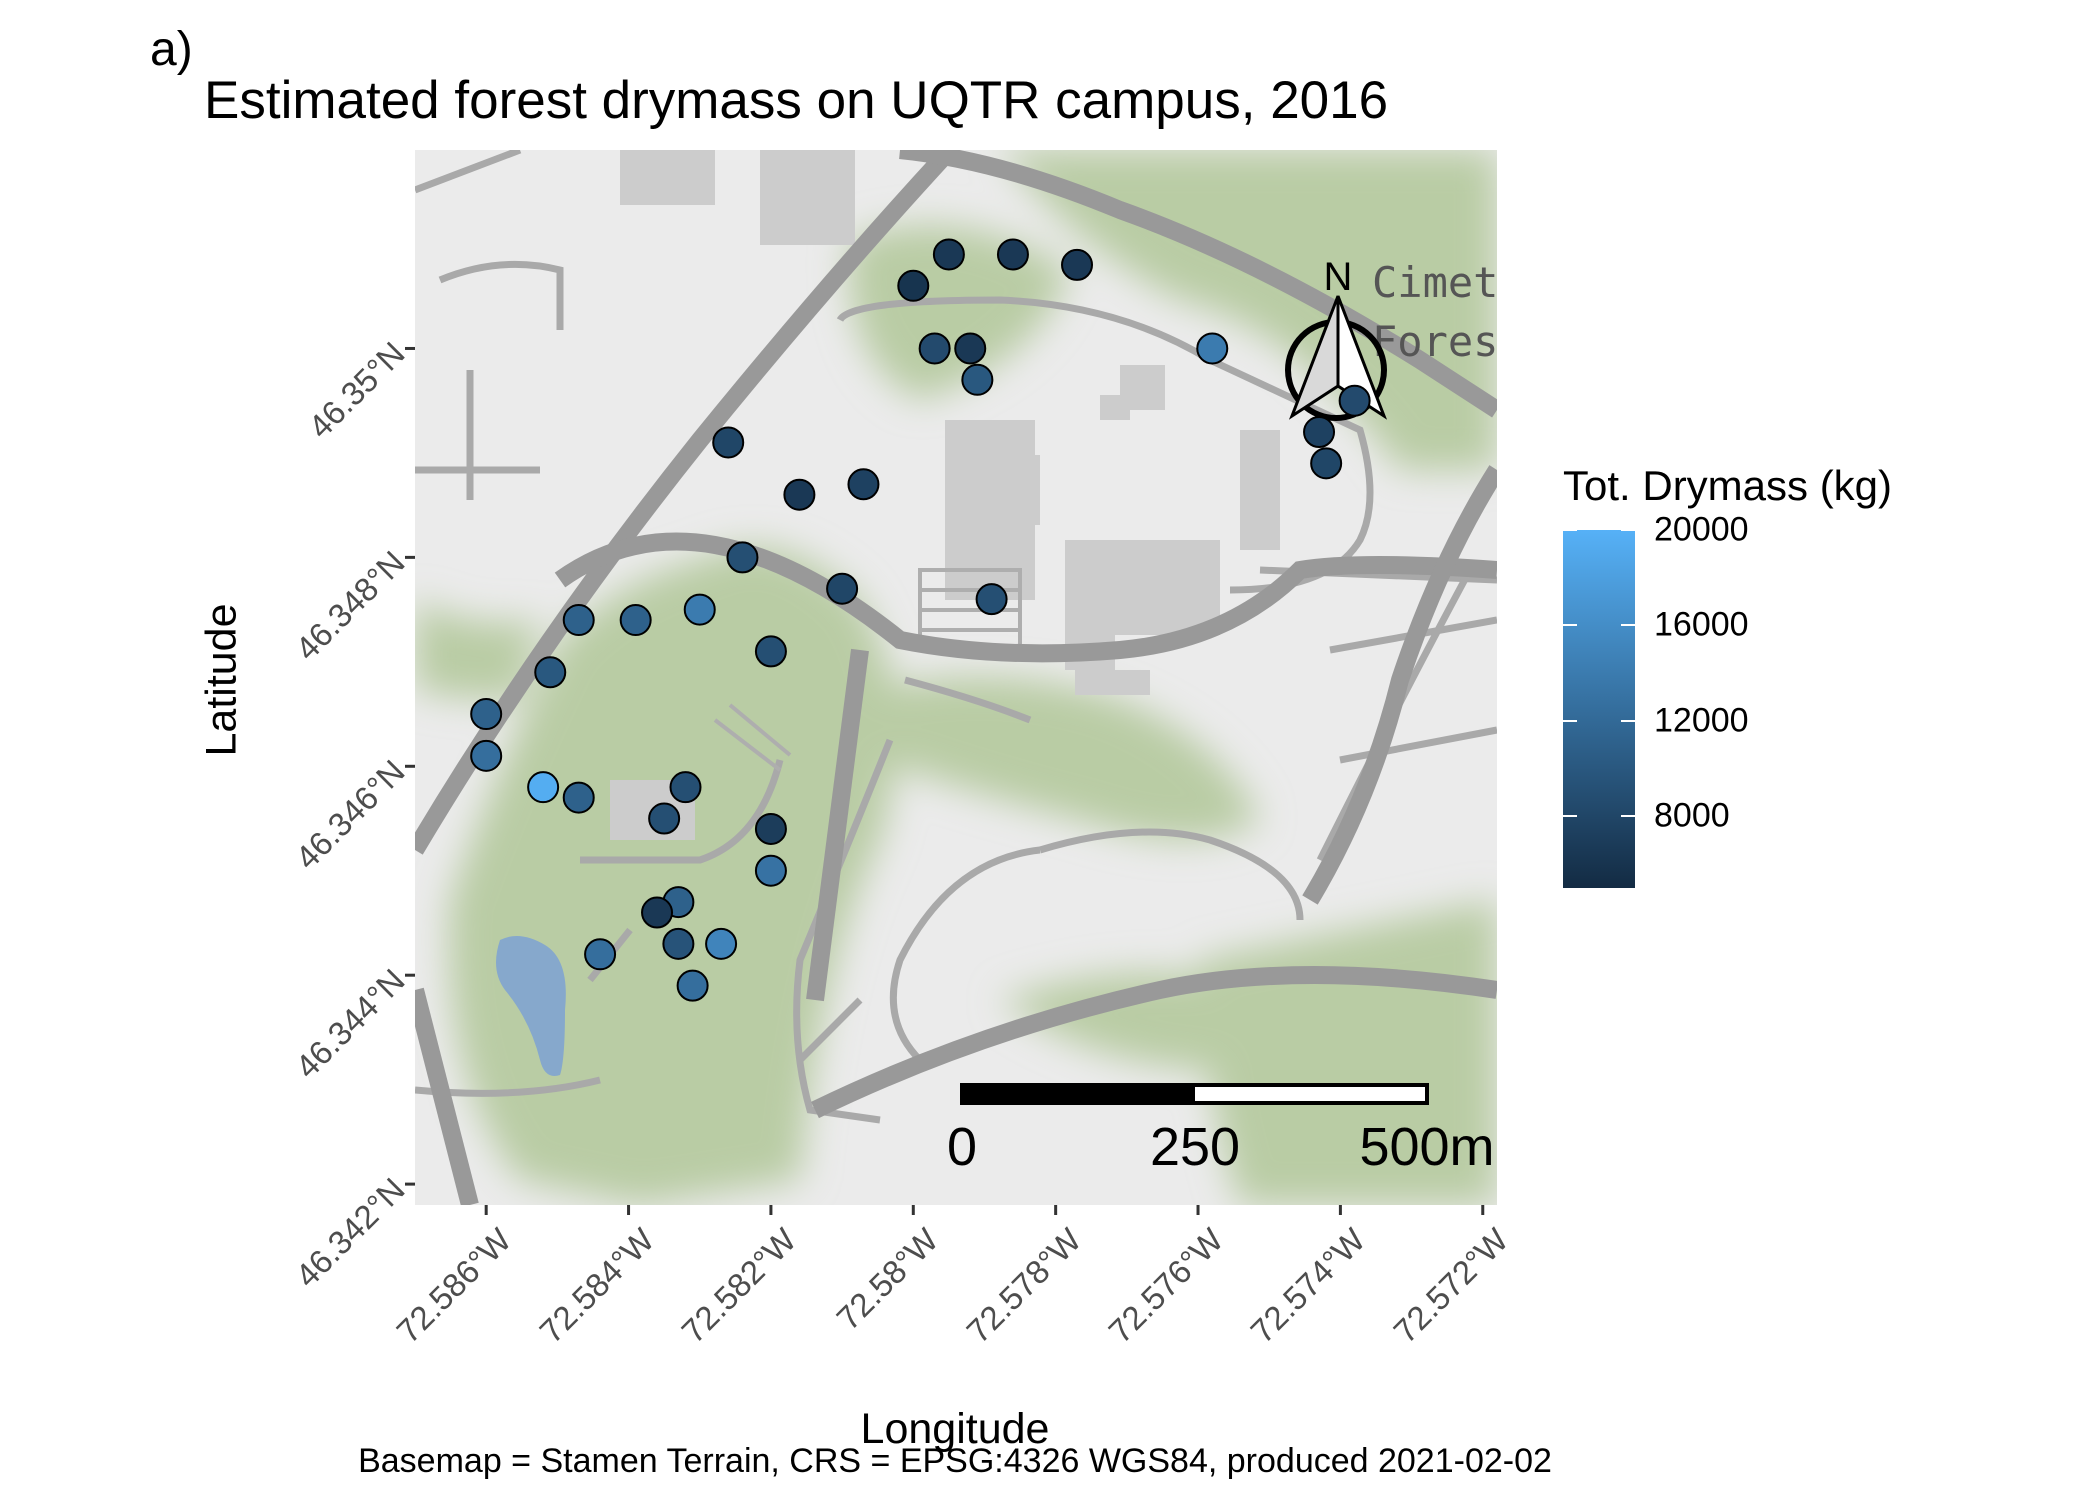 Image resolution: width=2100 pixels, height=1499 pixels. Describe the element at coordinates (531, 1006) in the screenshot. I see `lake` at that location.